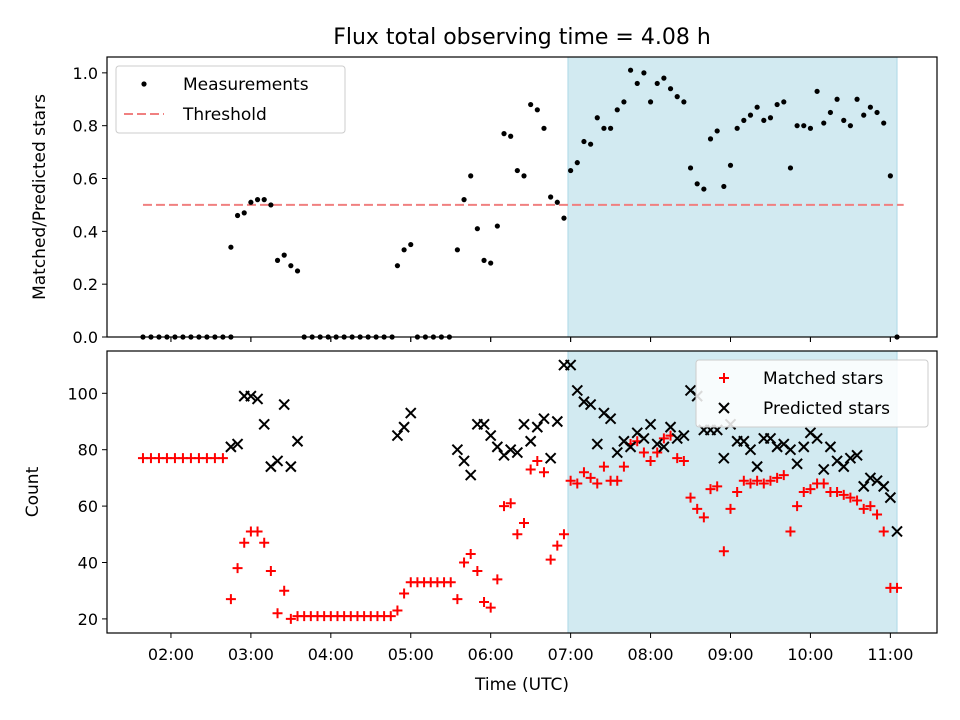 The image size is (960, 720). Describe the element at coordinates (88, 619) in the screenshot. I see `y-tick-label: 20` at that location.